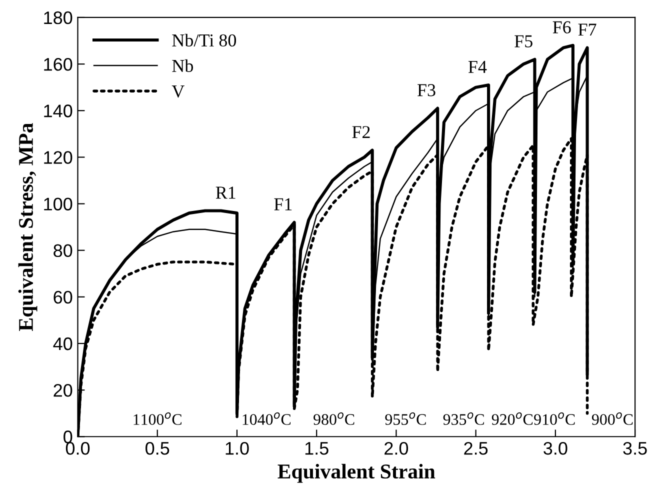 The image size is (648, 499). Describe the element at coordinates (226, 192) in the screenshot. I see `annotation: R1` at that location.